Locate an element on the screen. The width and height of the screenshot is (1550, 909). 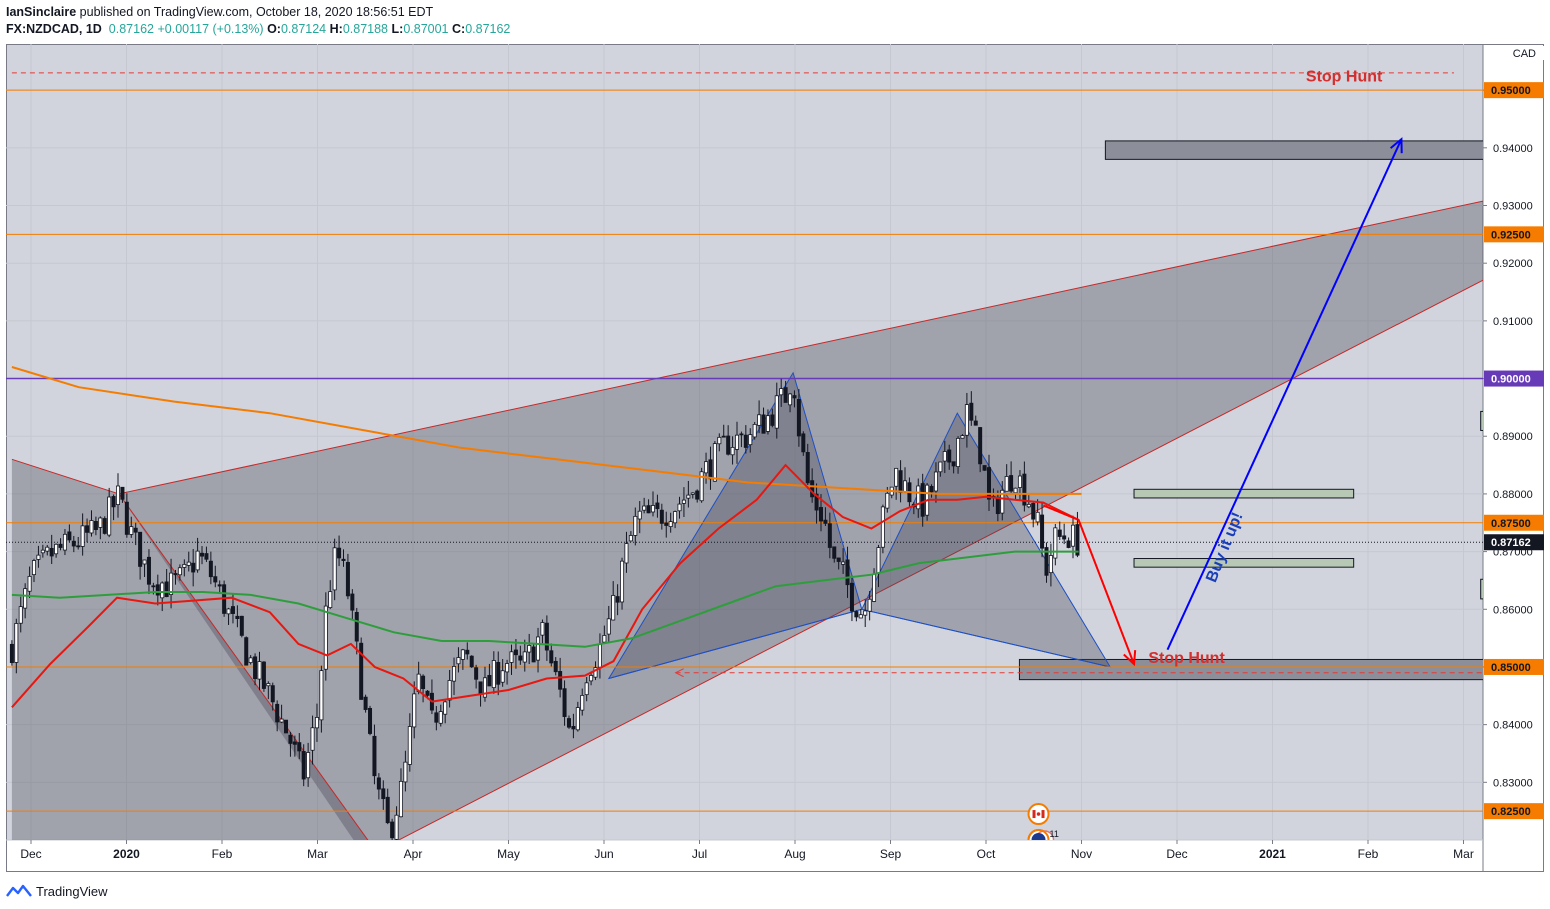
level-price-text: 0.82500 is located at coordinates (1511, 812).